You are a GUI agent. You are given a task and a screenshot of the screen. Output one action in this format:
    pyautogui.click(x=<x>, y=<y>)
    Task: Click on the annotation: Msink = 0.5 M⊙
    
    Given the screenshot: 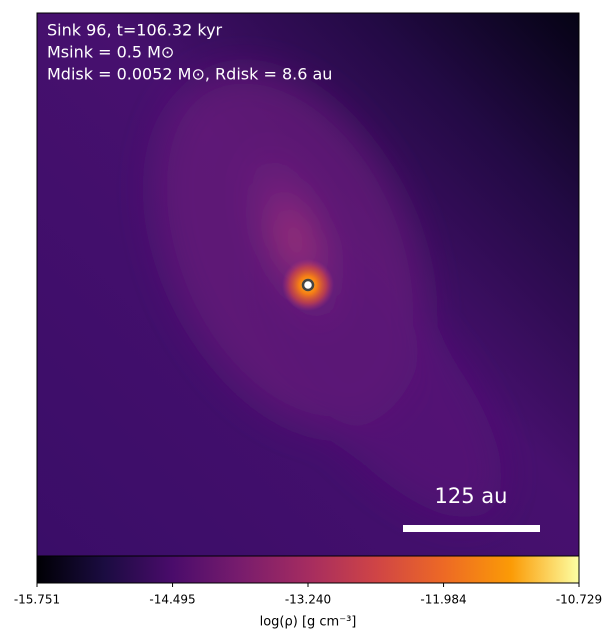 What is the action you would take?
    pyautogui.click(x=110, y=52)
    